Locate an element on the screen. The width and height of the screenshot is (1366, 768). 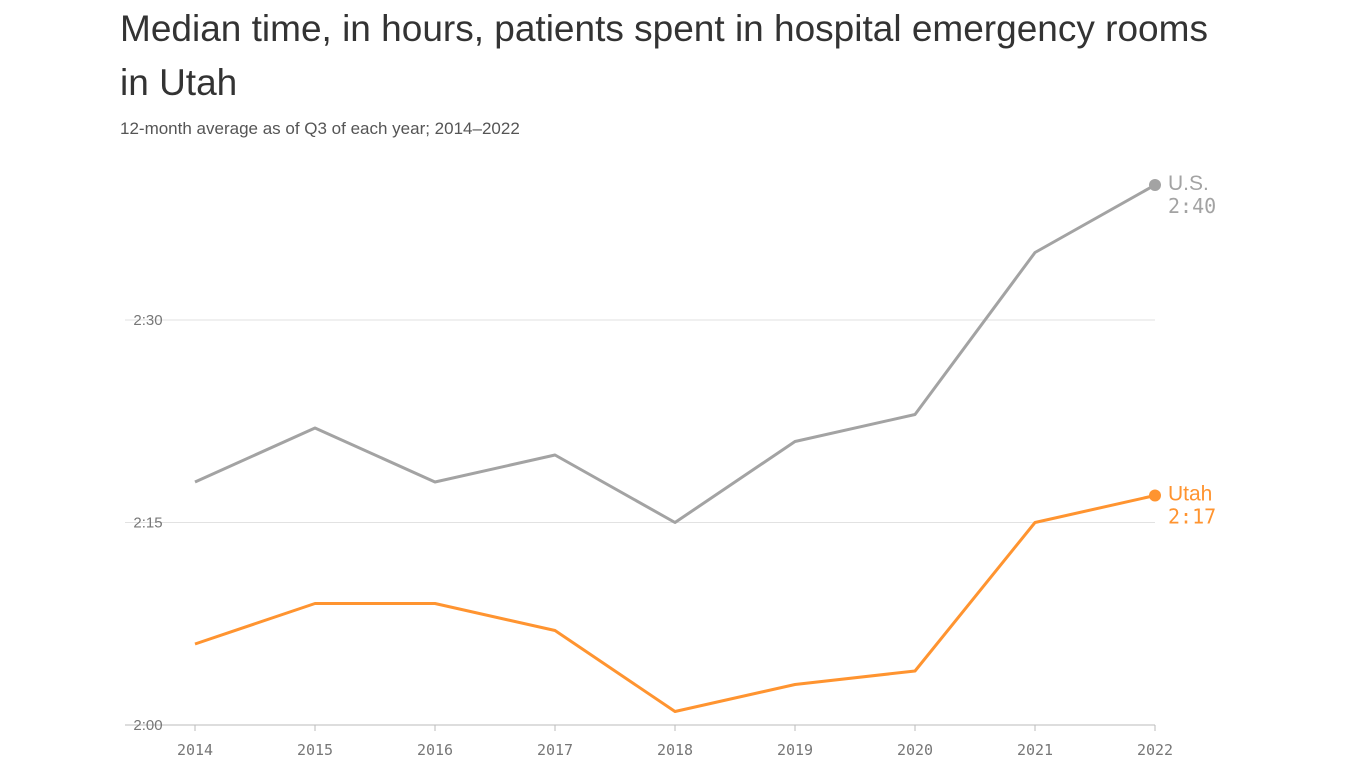
series-name-label: U.S. is located at coordinates (1188, 183).